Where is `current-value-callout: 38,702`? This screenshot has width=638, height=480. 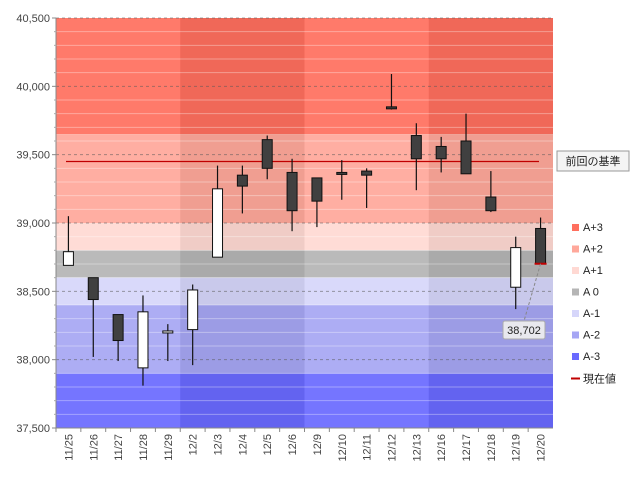 current-value-callout: 38,702 is located at coordinates (524, 331).